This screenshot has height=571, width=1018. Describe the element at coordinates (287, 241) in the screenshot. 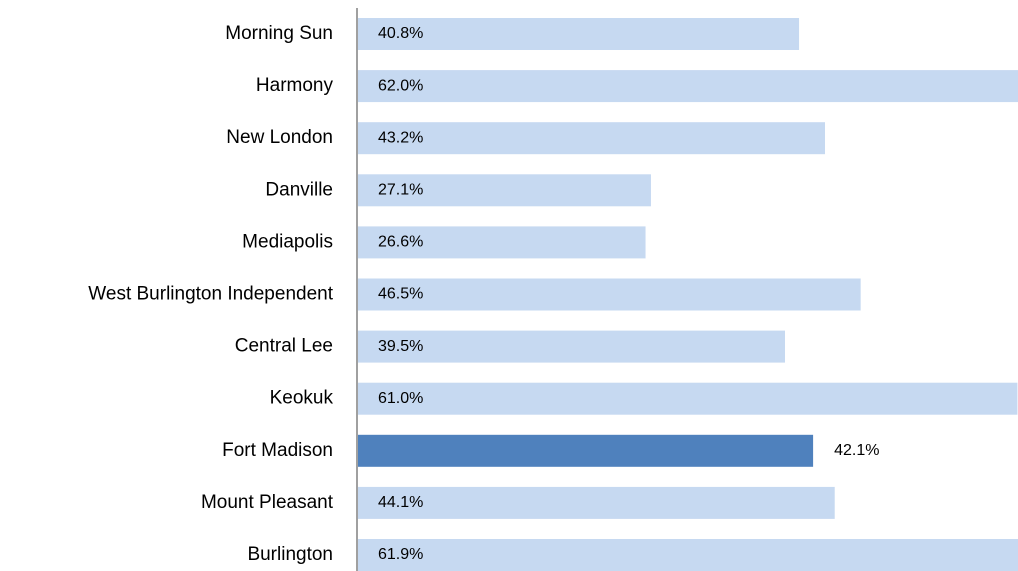

I see `category-label: Mediapolis` at that location.